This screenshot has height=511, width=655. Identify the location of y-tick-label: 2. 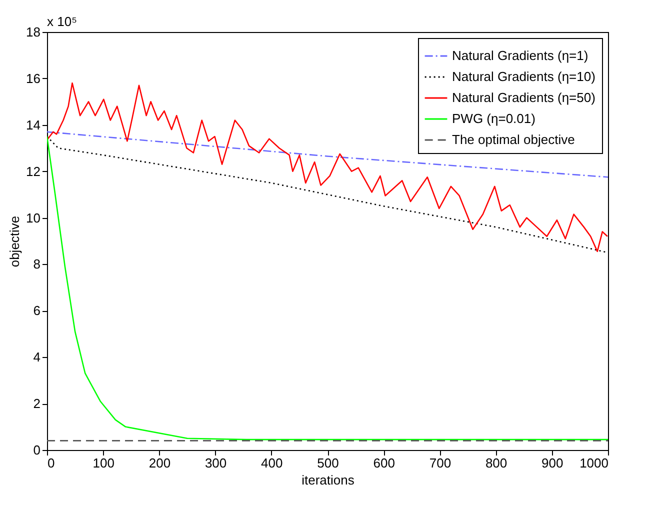
(36, 404).